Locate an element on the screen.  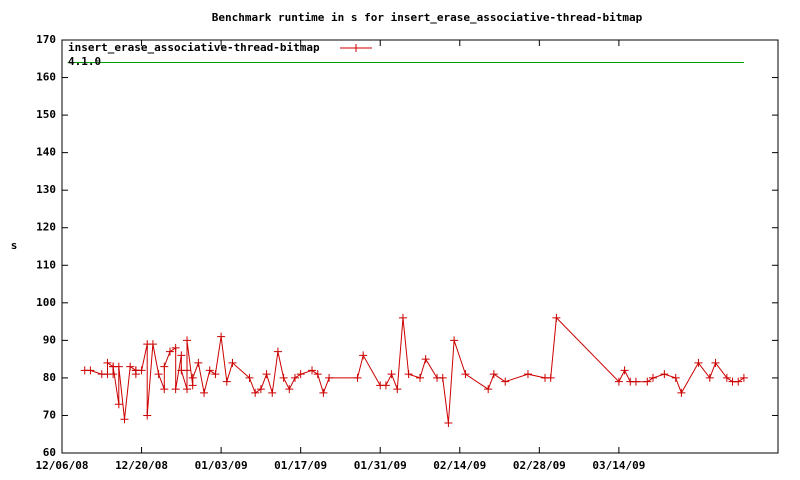
y-axis-label: s is located at coordinates (14, 245).